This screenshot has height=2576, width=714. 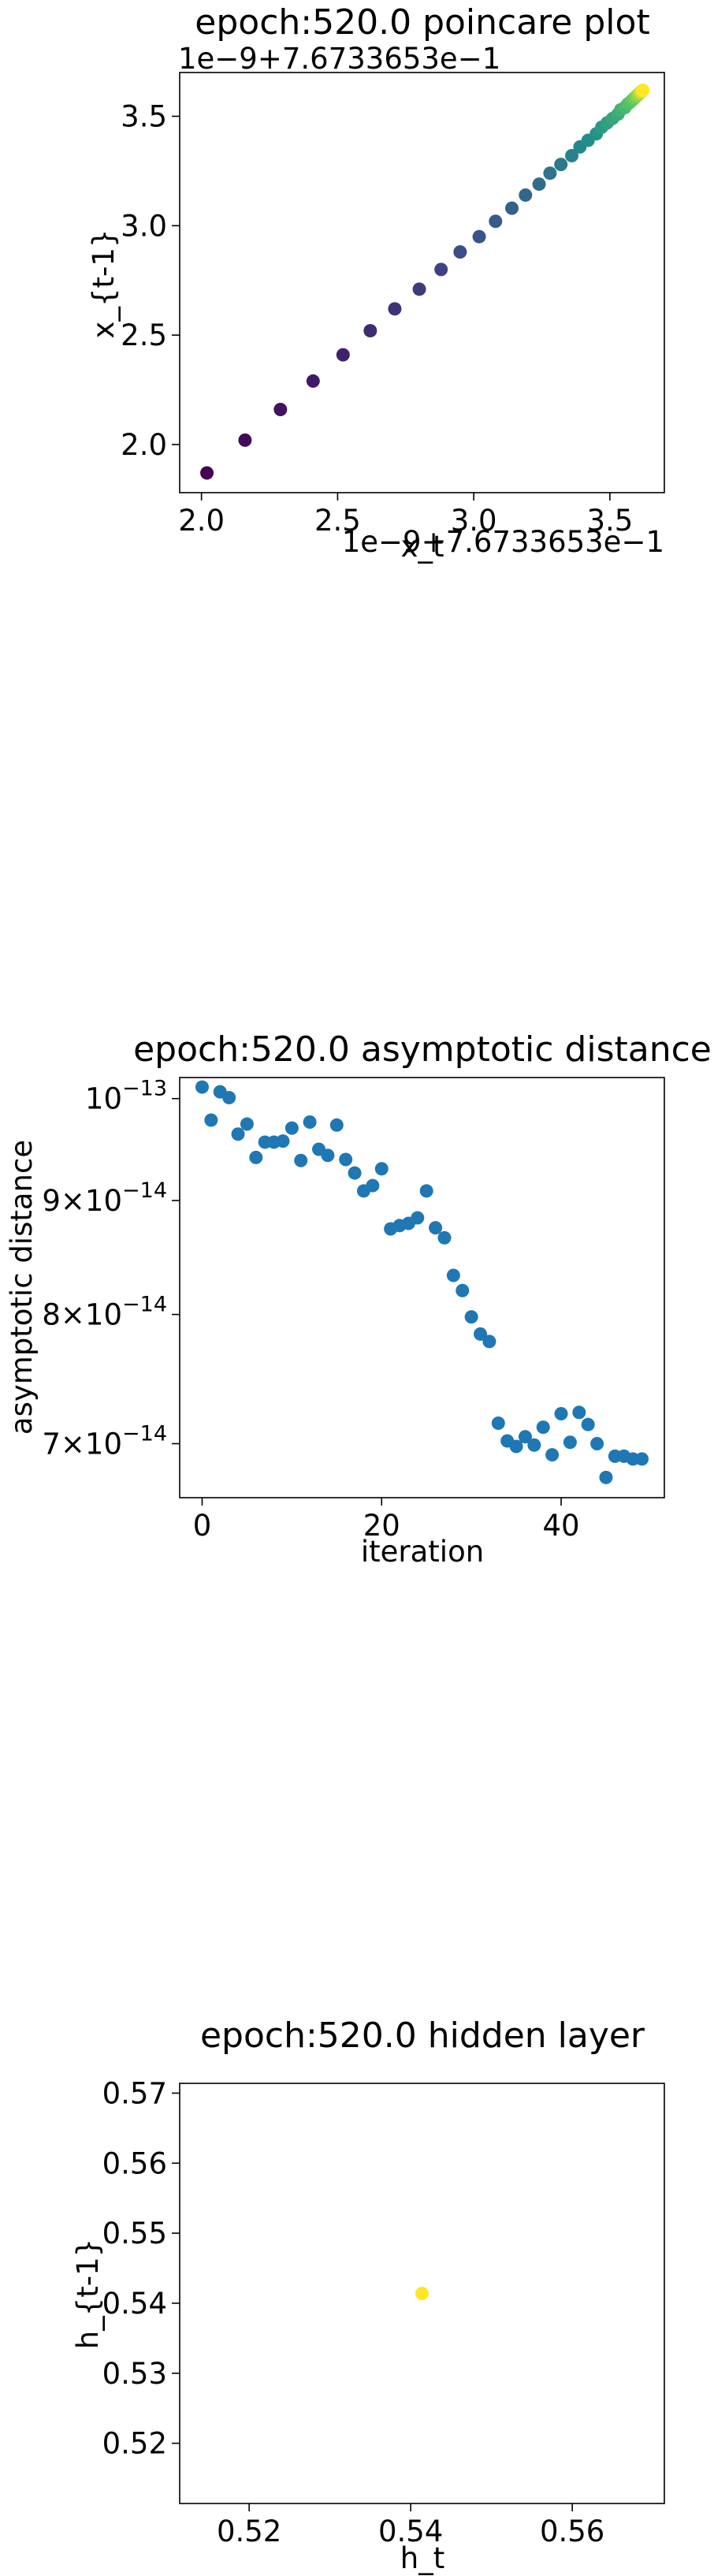 I want to click on y-tick-label: 3.5, so click(x=144, y=117).